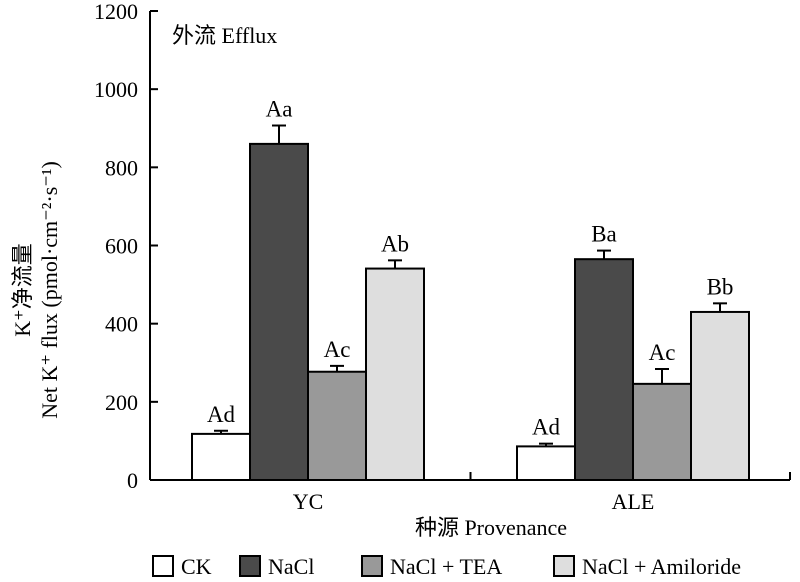  I want to click on significance-label: Ab, so click(395, 243).